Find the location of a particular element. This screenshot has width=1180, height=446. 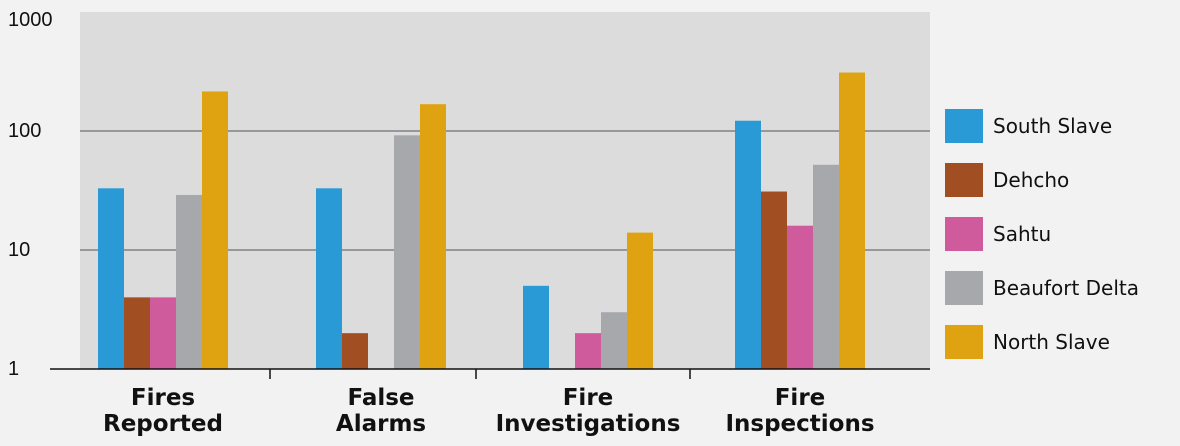

category-label: Fires is located at coordinates (163, 398).